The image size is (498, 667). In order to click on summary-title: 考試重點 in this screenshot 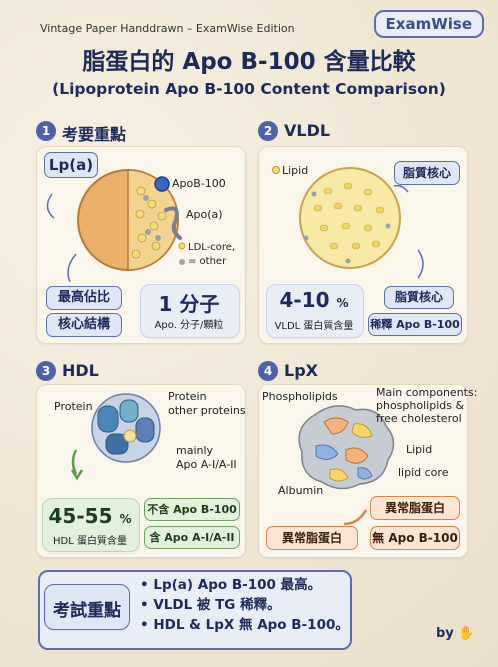, I will do `click(87, 611)`.